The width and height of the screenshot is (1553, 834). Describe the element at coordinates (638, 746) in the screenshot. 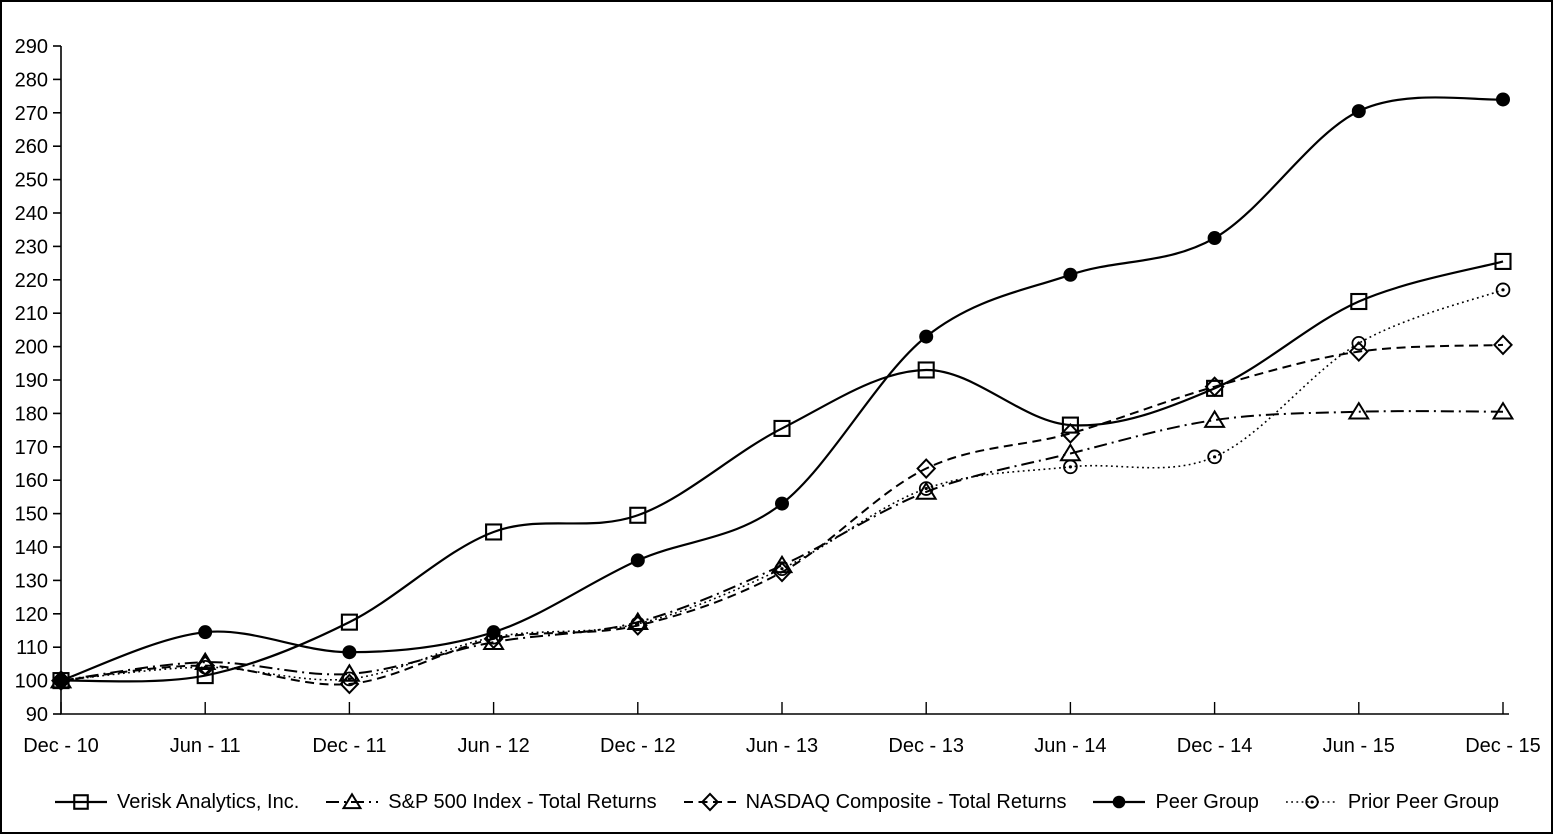

I see `x-tick-label: Dec - 12` at that location.